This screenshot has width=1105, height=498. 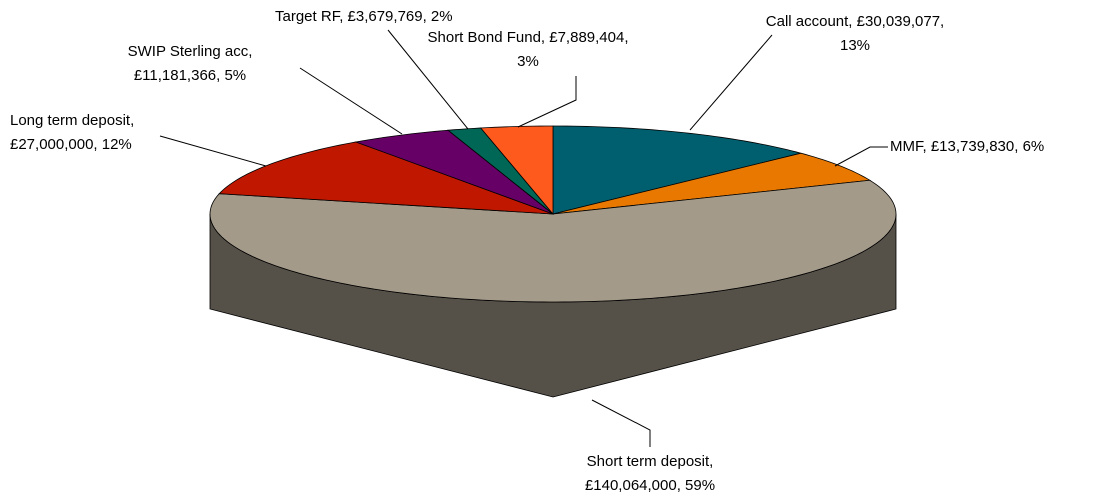 I want to click on data-label: Target RF, £3,679,769, 2%, so click(x=364, y=16).